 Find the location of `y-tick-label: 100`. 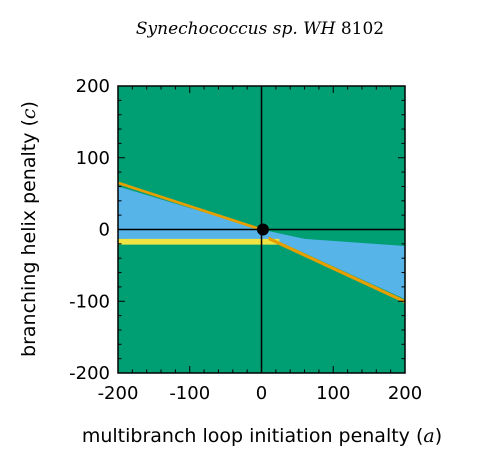

y-tick-label: 100 is located at coordinates (93, 158).